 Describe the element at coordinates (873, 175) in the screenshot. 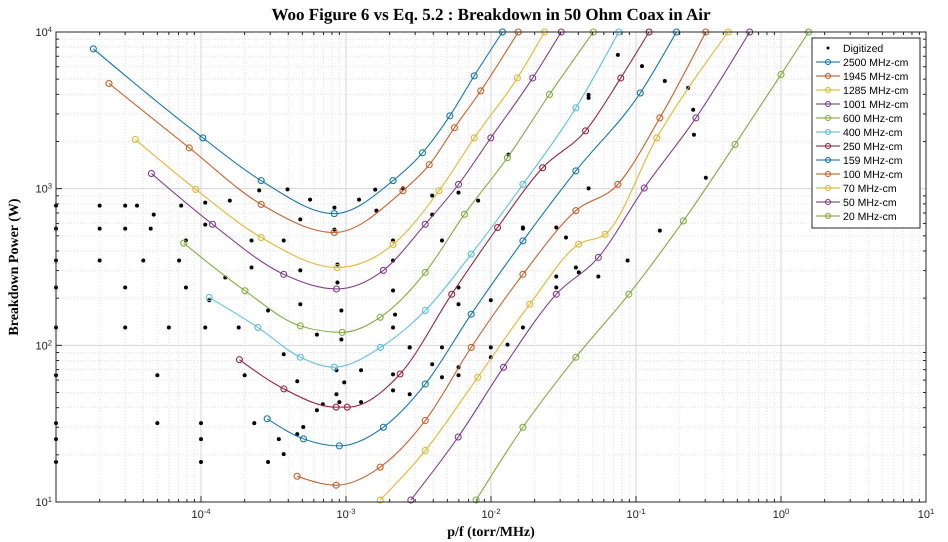

I see `legend-label: 100 MHz-cm` at that location.